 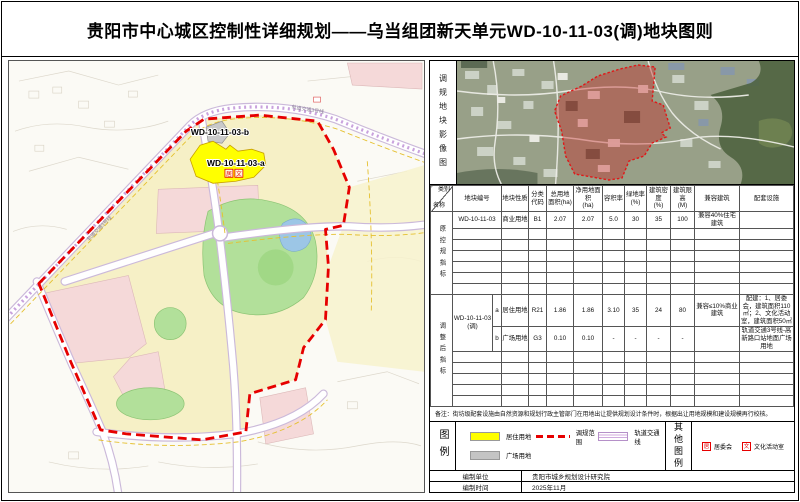 What do you see at coordinates (766, 339) in the screenshot?
I see `facilities-cell: 轨道交通3号线-高新路口站地面广场用地` at bounding box center [766, 339].